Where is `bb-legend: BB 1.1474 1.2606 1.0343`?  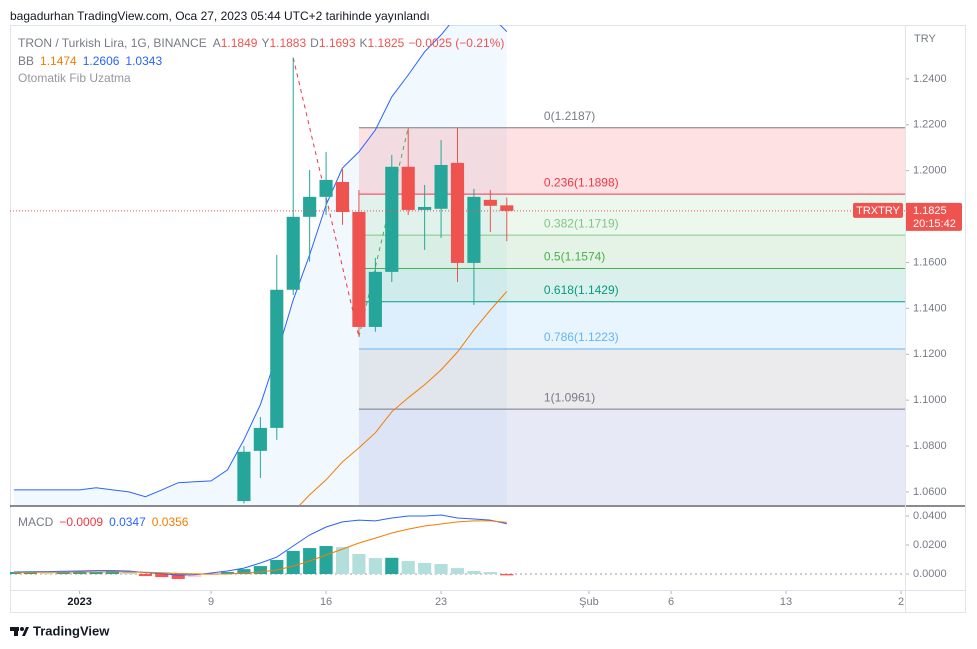 bb-legend: BB 1.1474 1.2606 1.0343 is located at coordinates (90, 61).